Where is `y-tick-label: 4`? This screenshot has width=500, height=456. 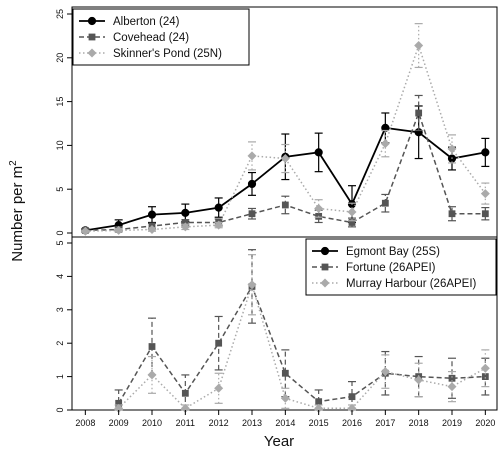
y-tick-label: 4 is located at coordinates (60, 276).